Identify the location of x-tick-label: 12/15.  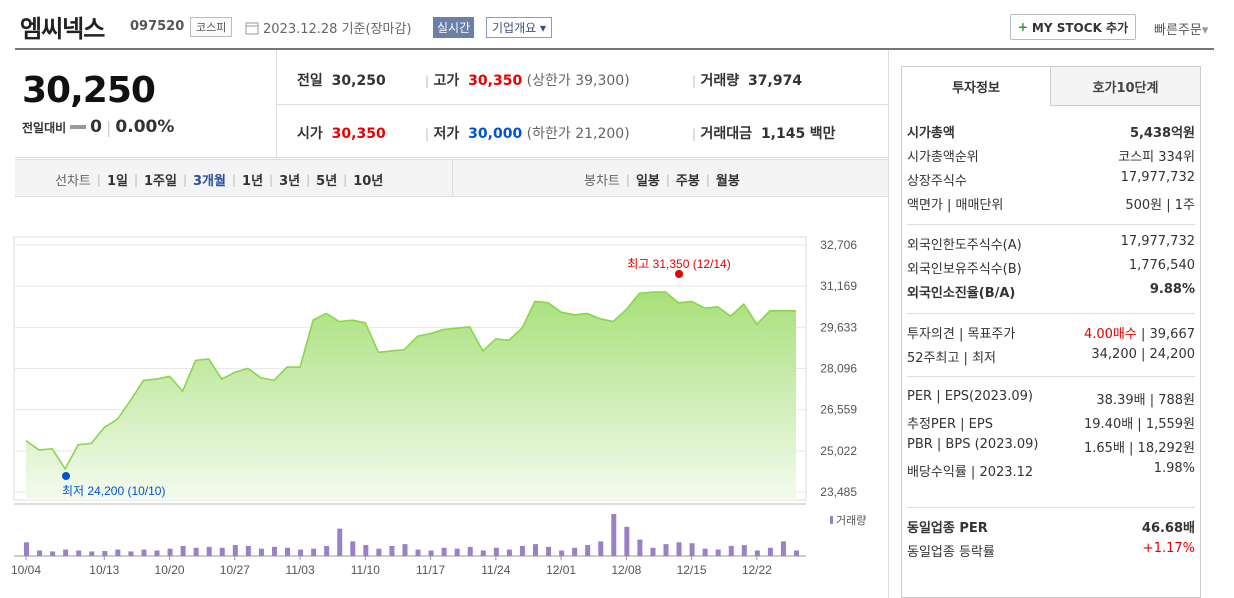
(692, 570).